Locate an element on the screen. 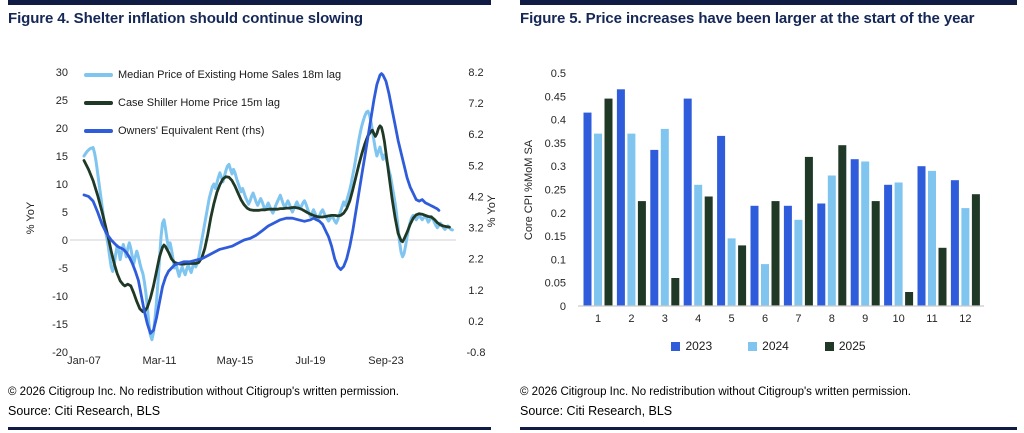 This screenshot has width=1024, height=433. x-axis-category-label: 5 is located at coordinates (732, 319).